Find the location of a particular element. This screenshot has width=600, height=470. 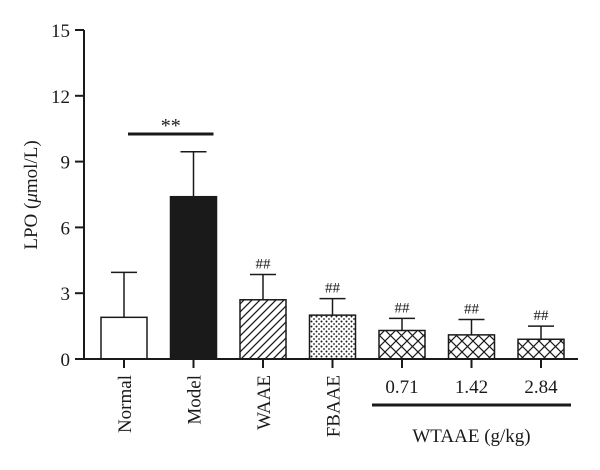

x-axis: Normal Model WAAE FBAAE 0.71 1.42 2.84 is located at coordinates (331, 397).